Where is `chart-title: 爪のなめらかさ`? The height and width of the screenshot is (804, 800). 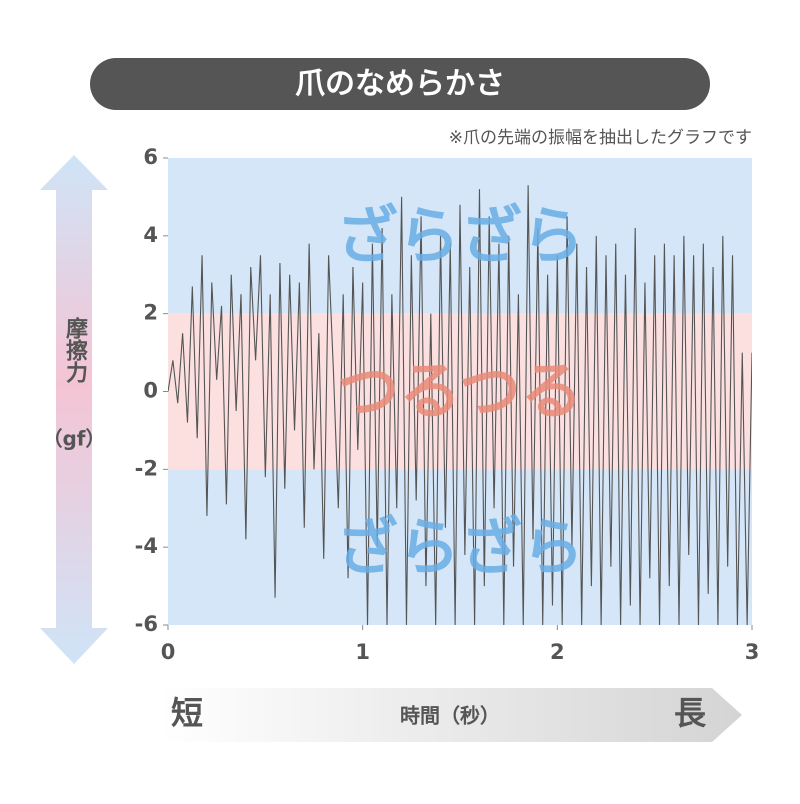
chart-title: 爪のなめらかさ is located at coordinates (400, 84).